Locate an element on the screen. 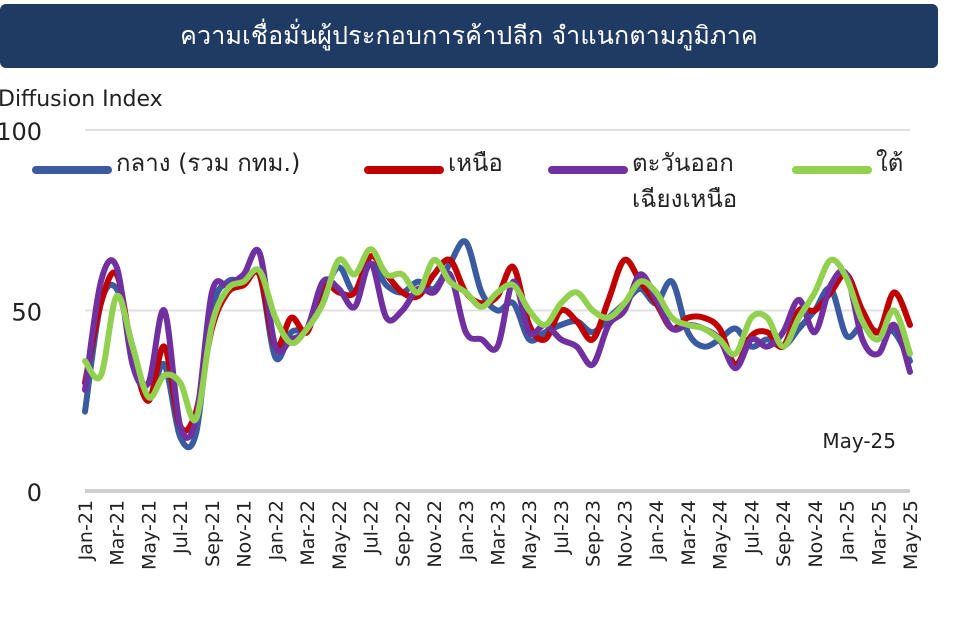  x-tick-label: Jan-24 is located at coordinates (657, 530).